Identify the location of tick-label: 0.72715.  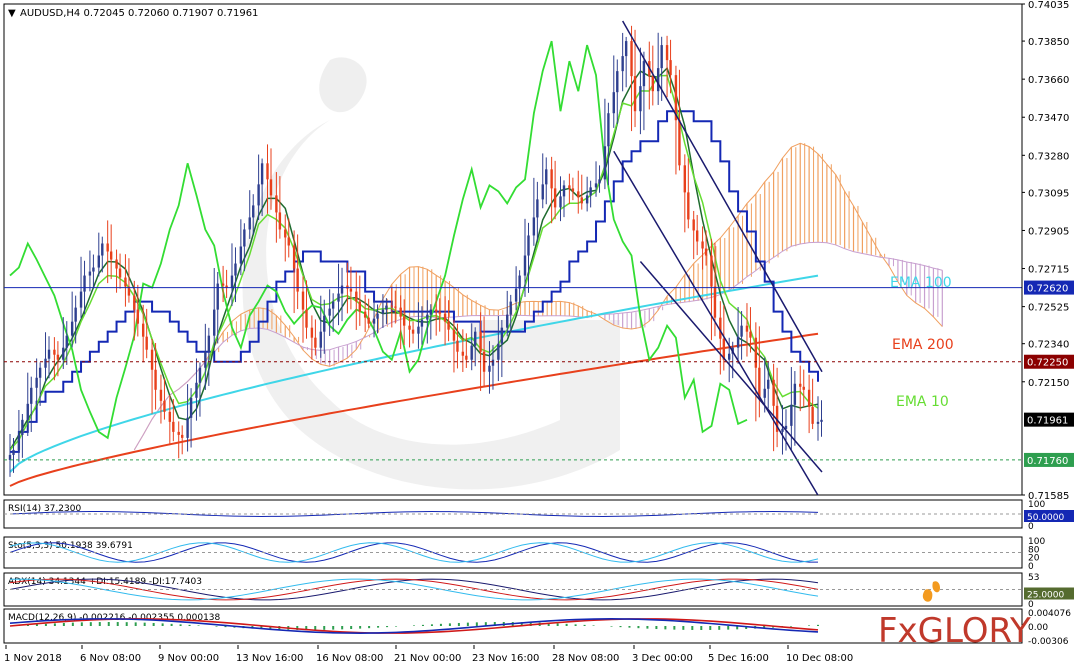
(1048, 270).